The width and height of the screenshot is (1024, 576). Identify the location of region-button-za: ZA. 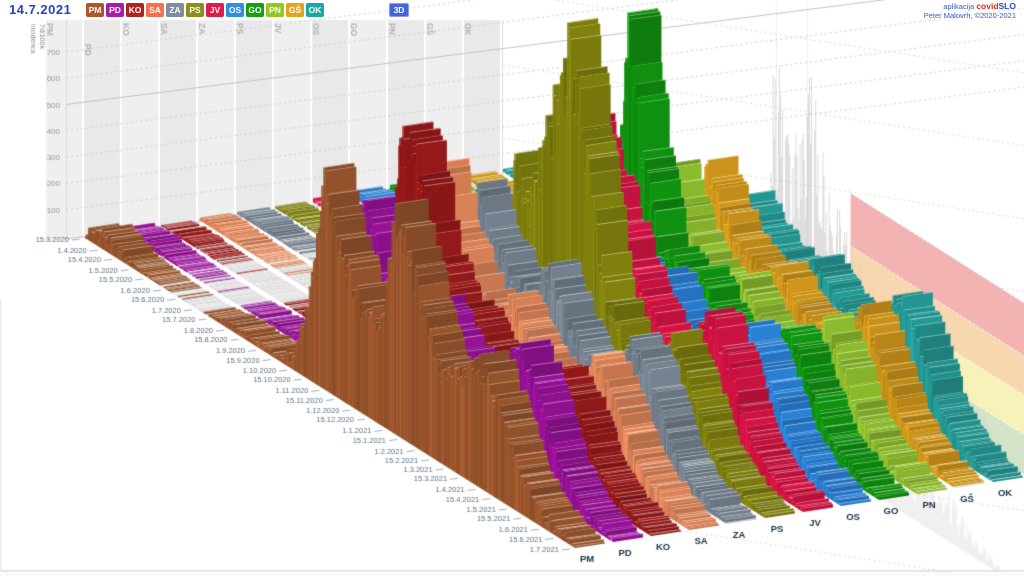
(175, 10).